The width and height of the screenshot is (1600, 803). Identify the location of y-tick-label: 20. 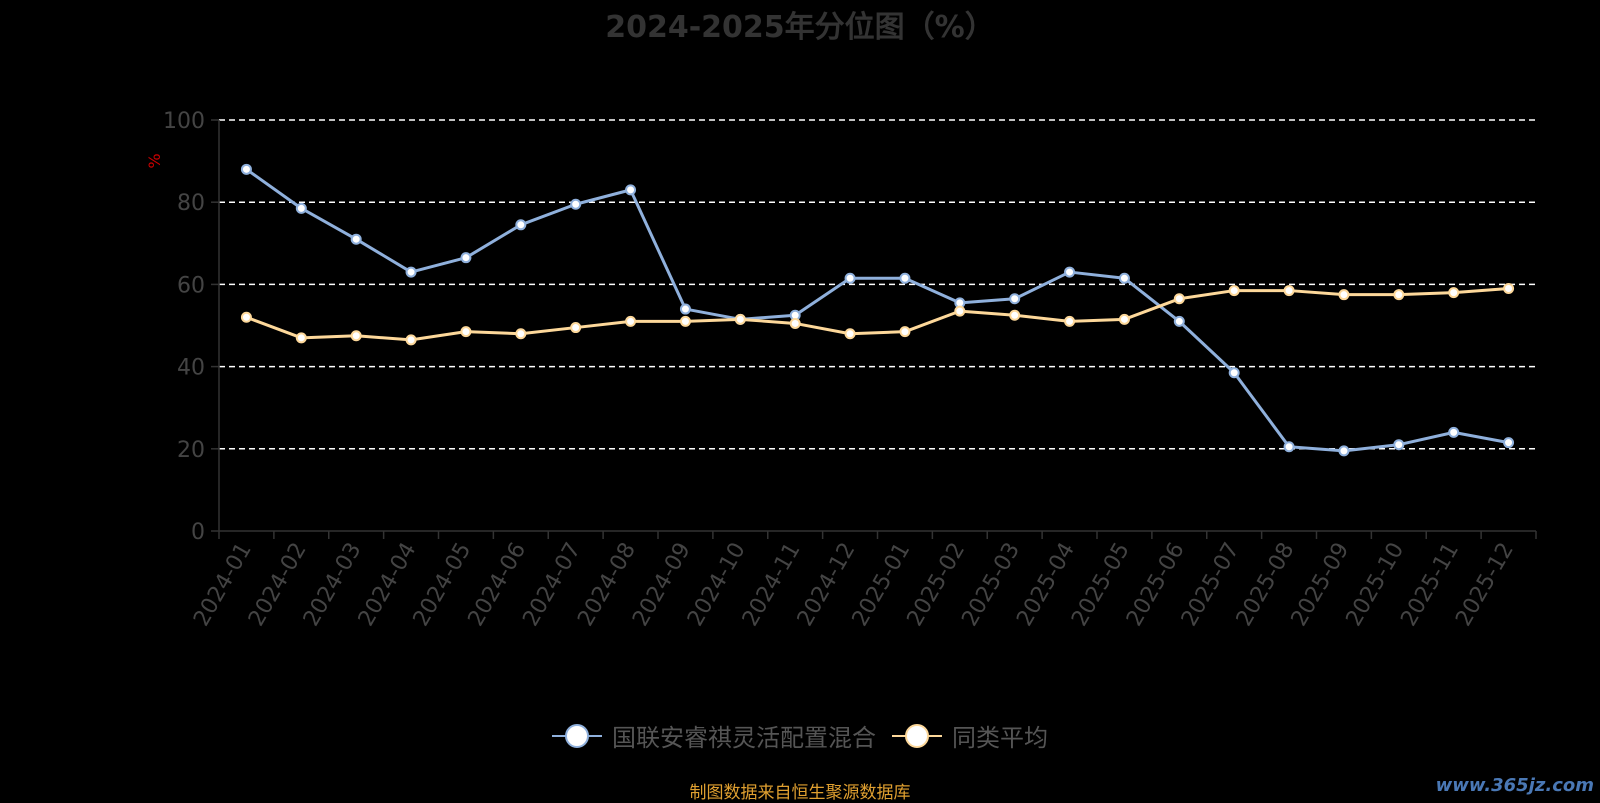
(191, 450).